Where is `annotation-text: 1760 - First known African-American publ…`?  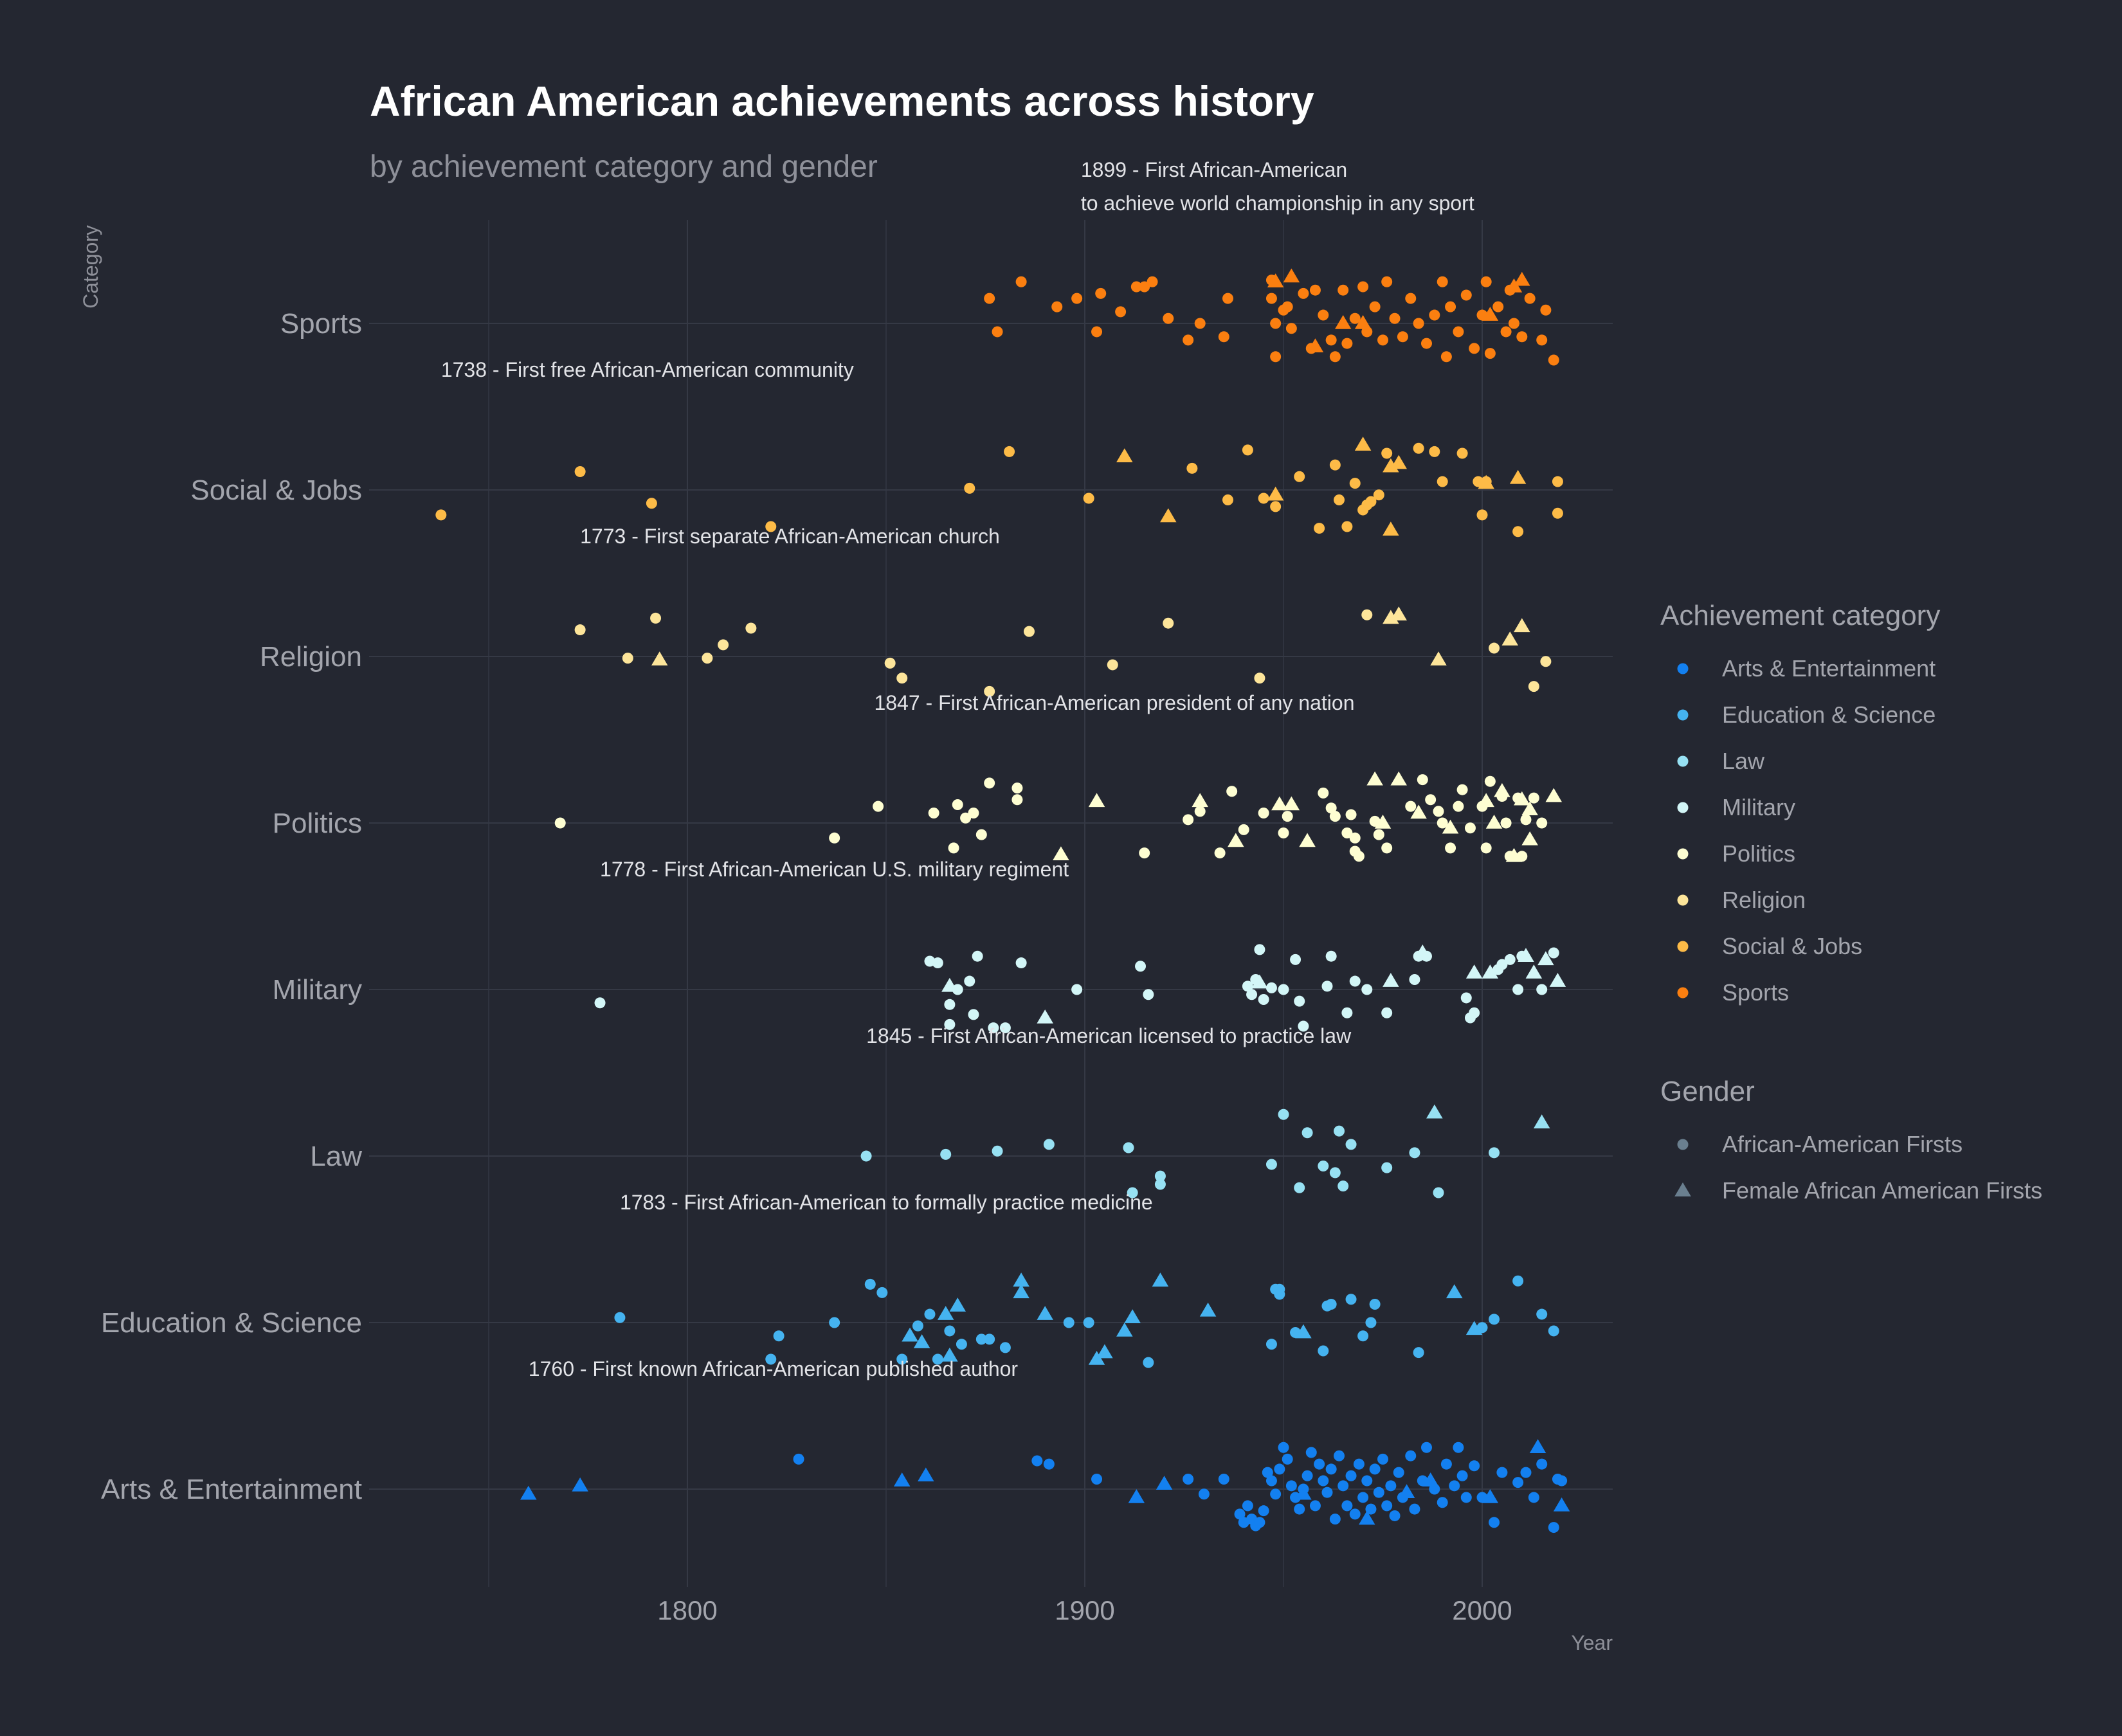
annotation-text: 1760 - First known African-American publ… is located at coordinates (774, 1368).